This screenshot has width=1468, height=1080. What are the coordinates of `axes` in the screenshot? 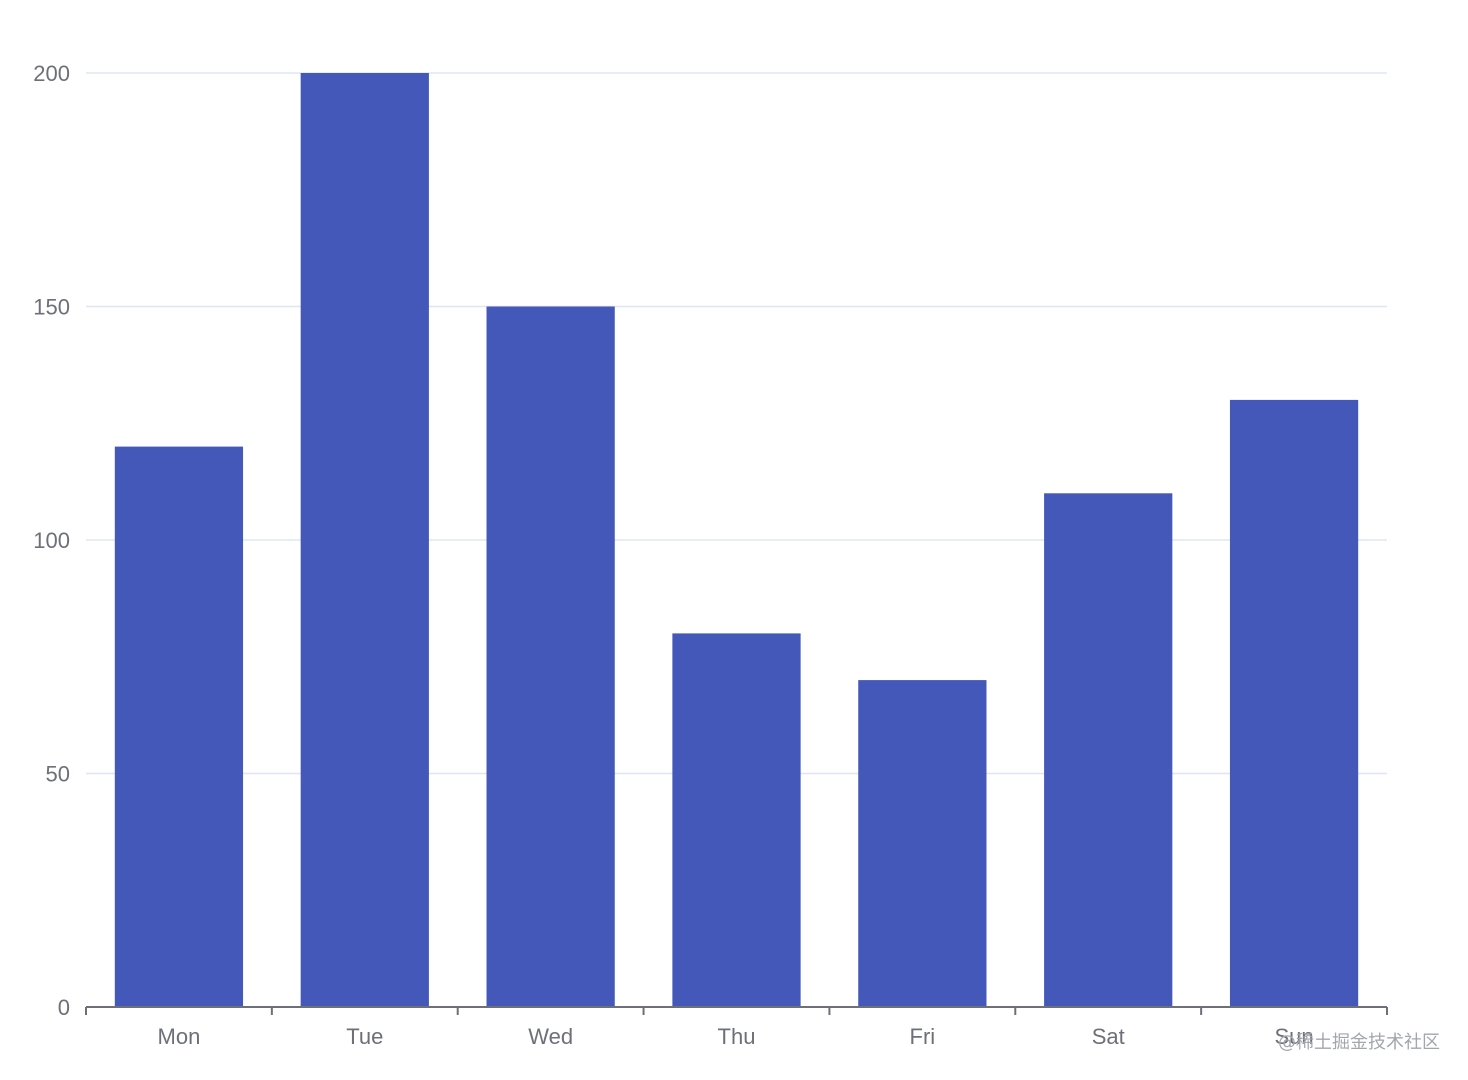 It's located at (736, 1010).